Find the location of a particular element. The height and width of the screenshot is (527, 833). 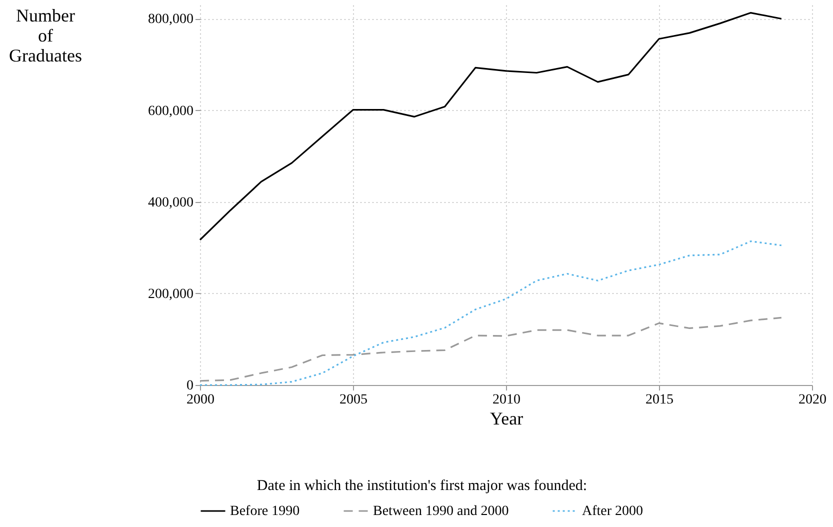

y-tick-label: 600,000 is located at coordinates (171, 111).